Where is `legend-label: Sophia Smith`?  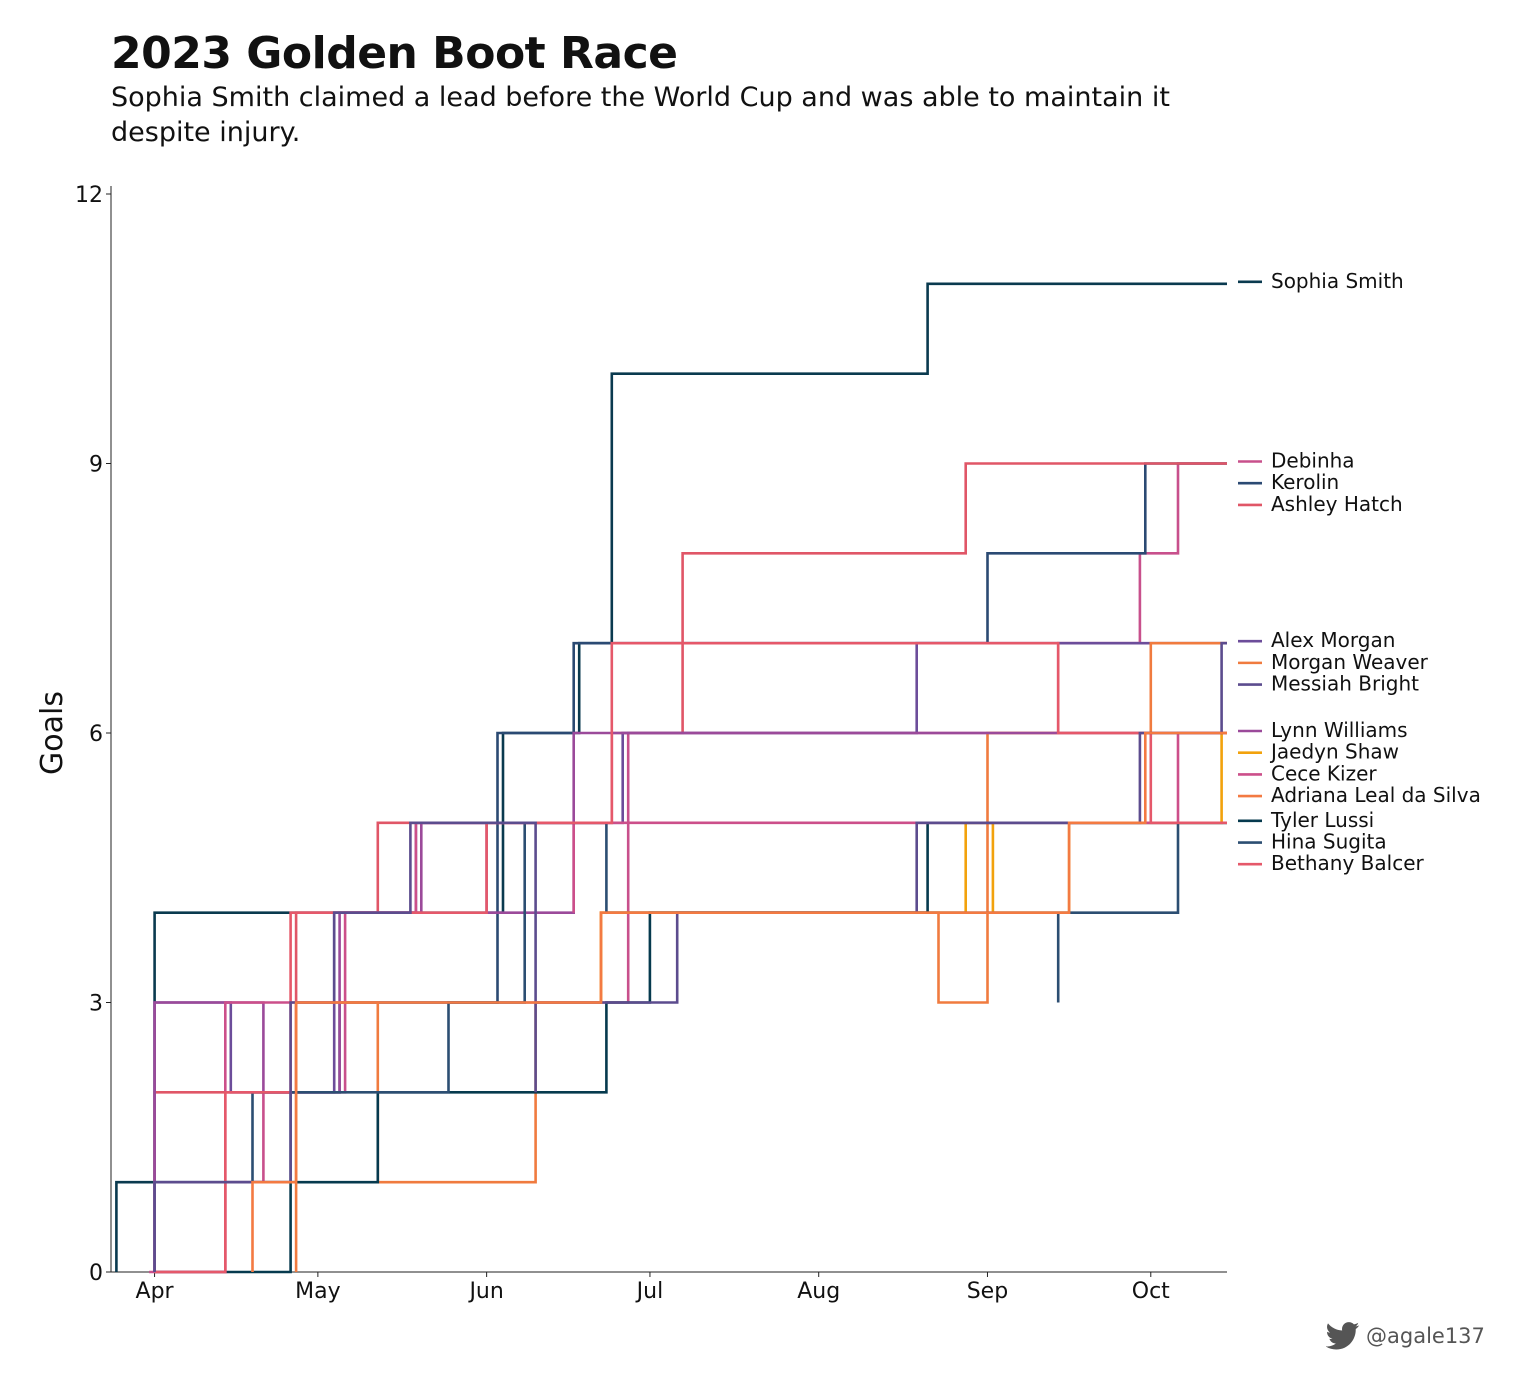 legend-label: Sophia Smith is located at coordinates (1337, 281).